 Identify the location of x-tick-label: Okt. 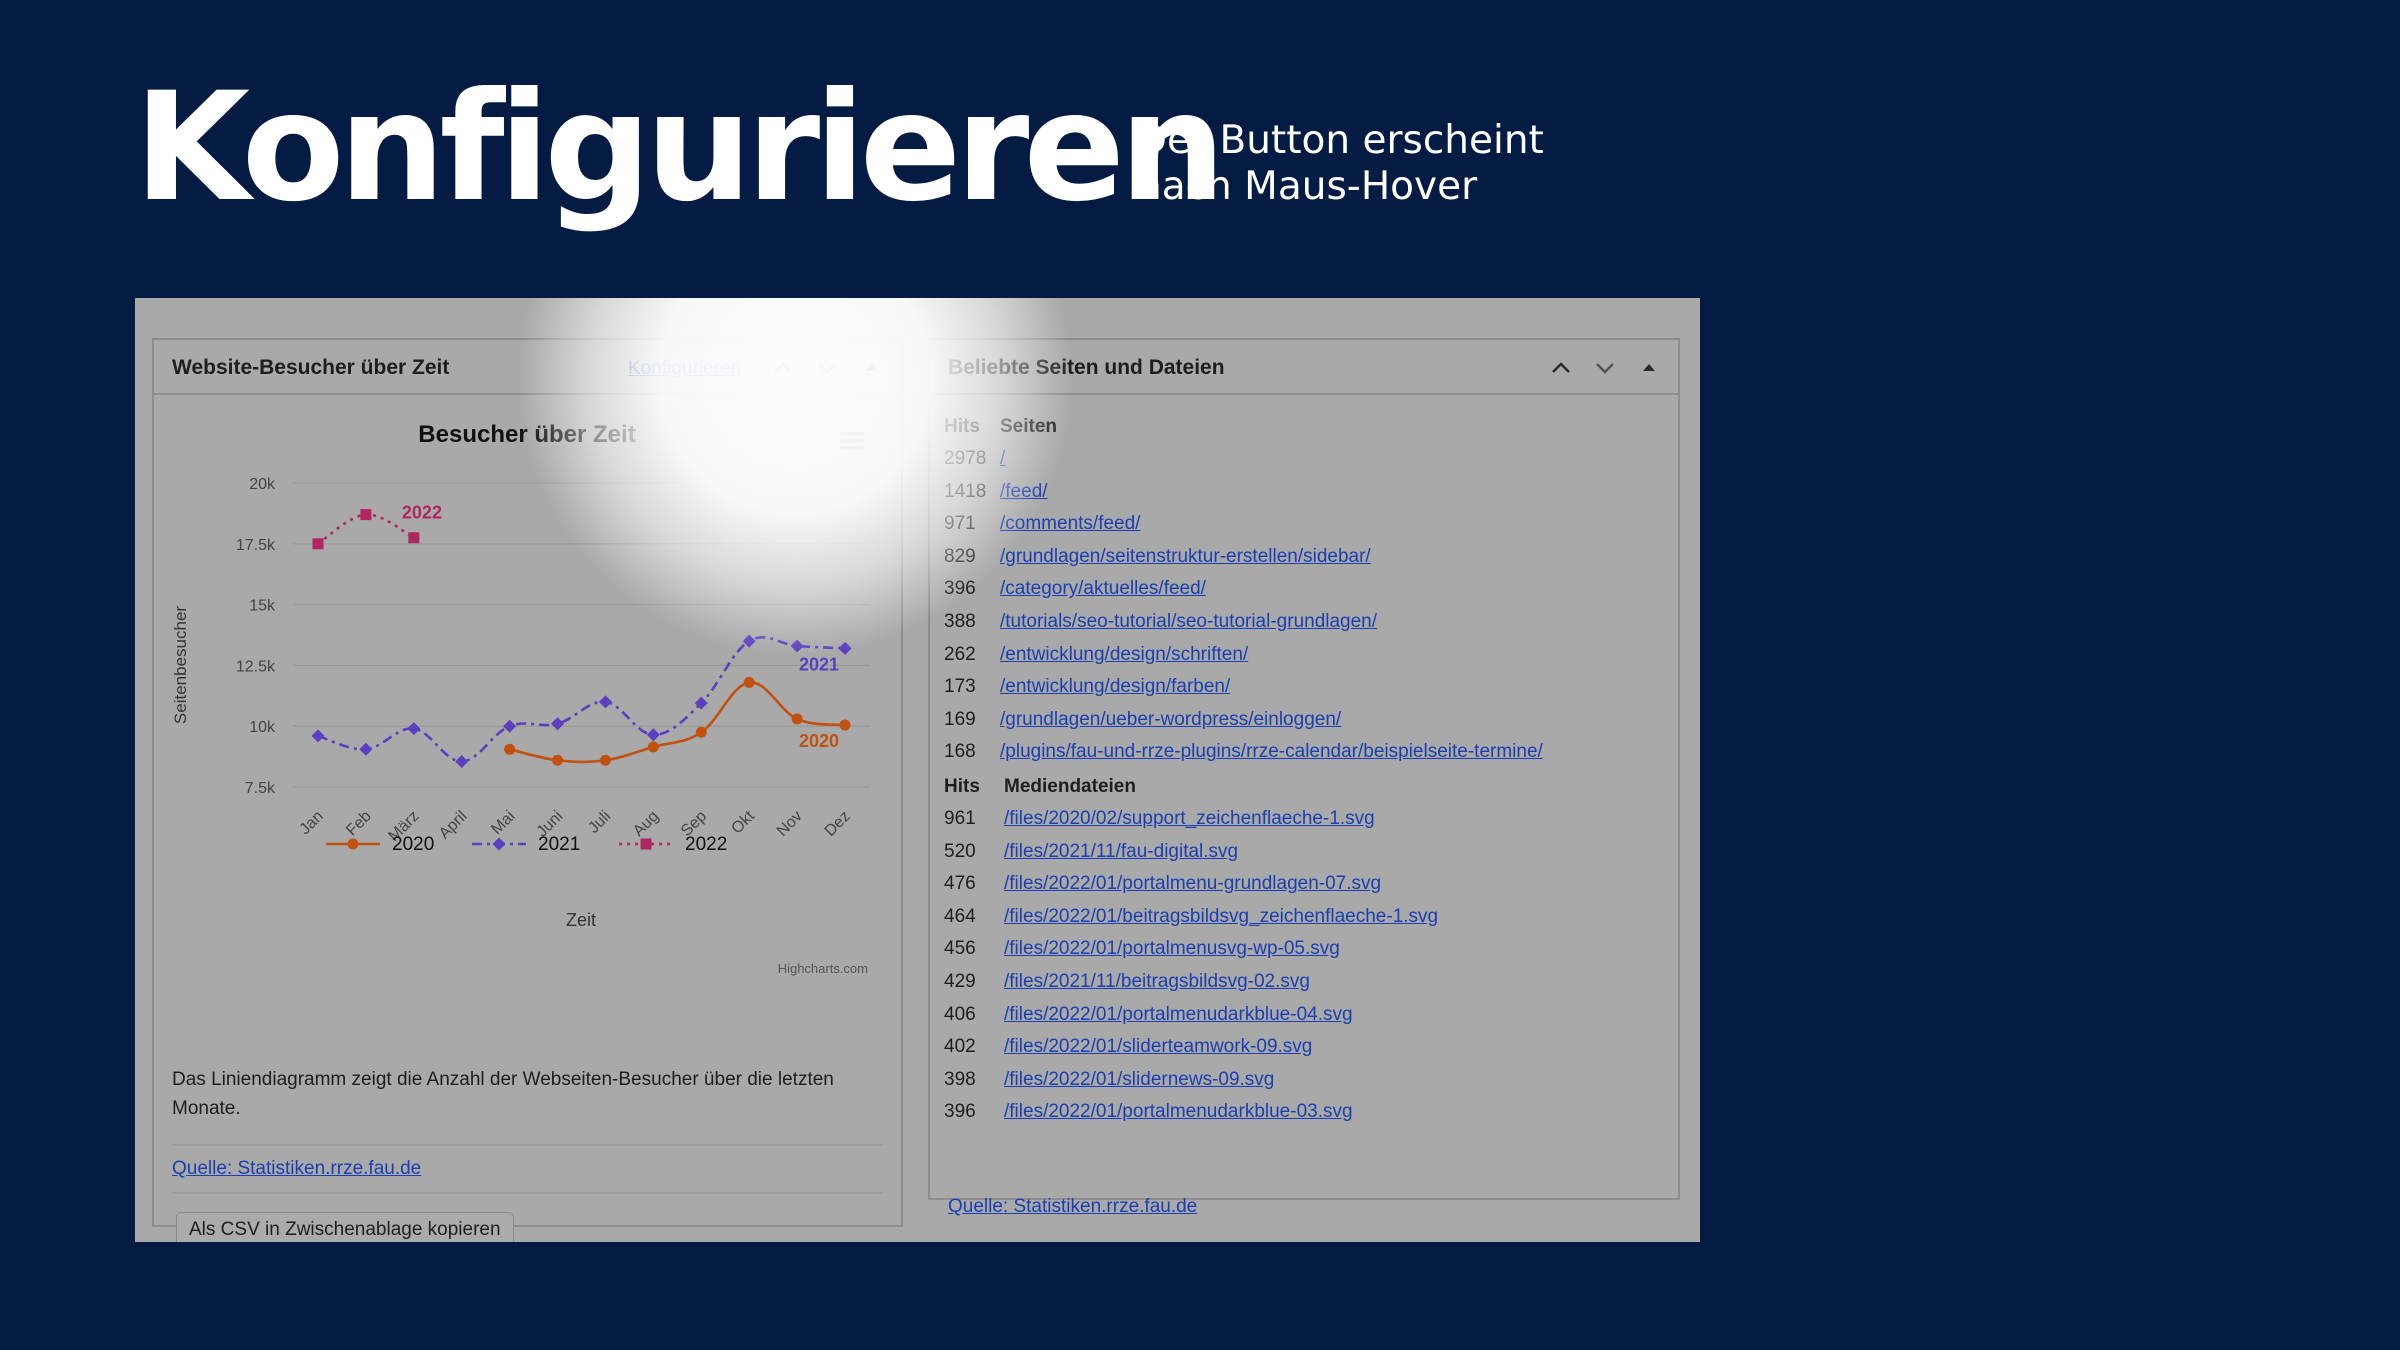
(743, 822).